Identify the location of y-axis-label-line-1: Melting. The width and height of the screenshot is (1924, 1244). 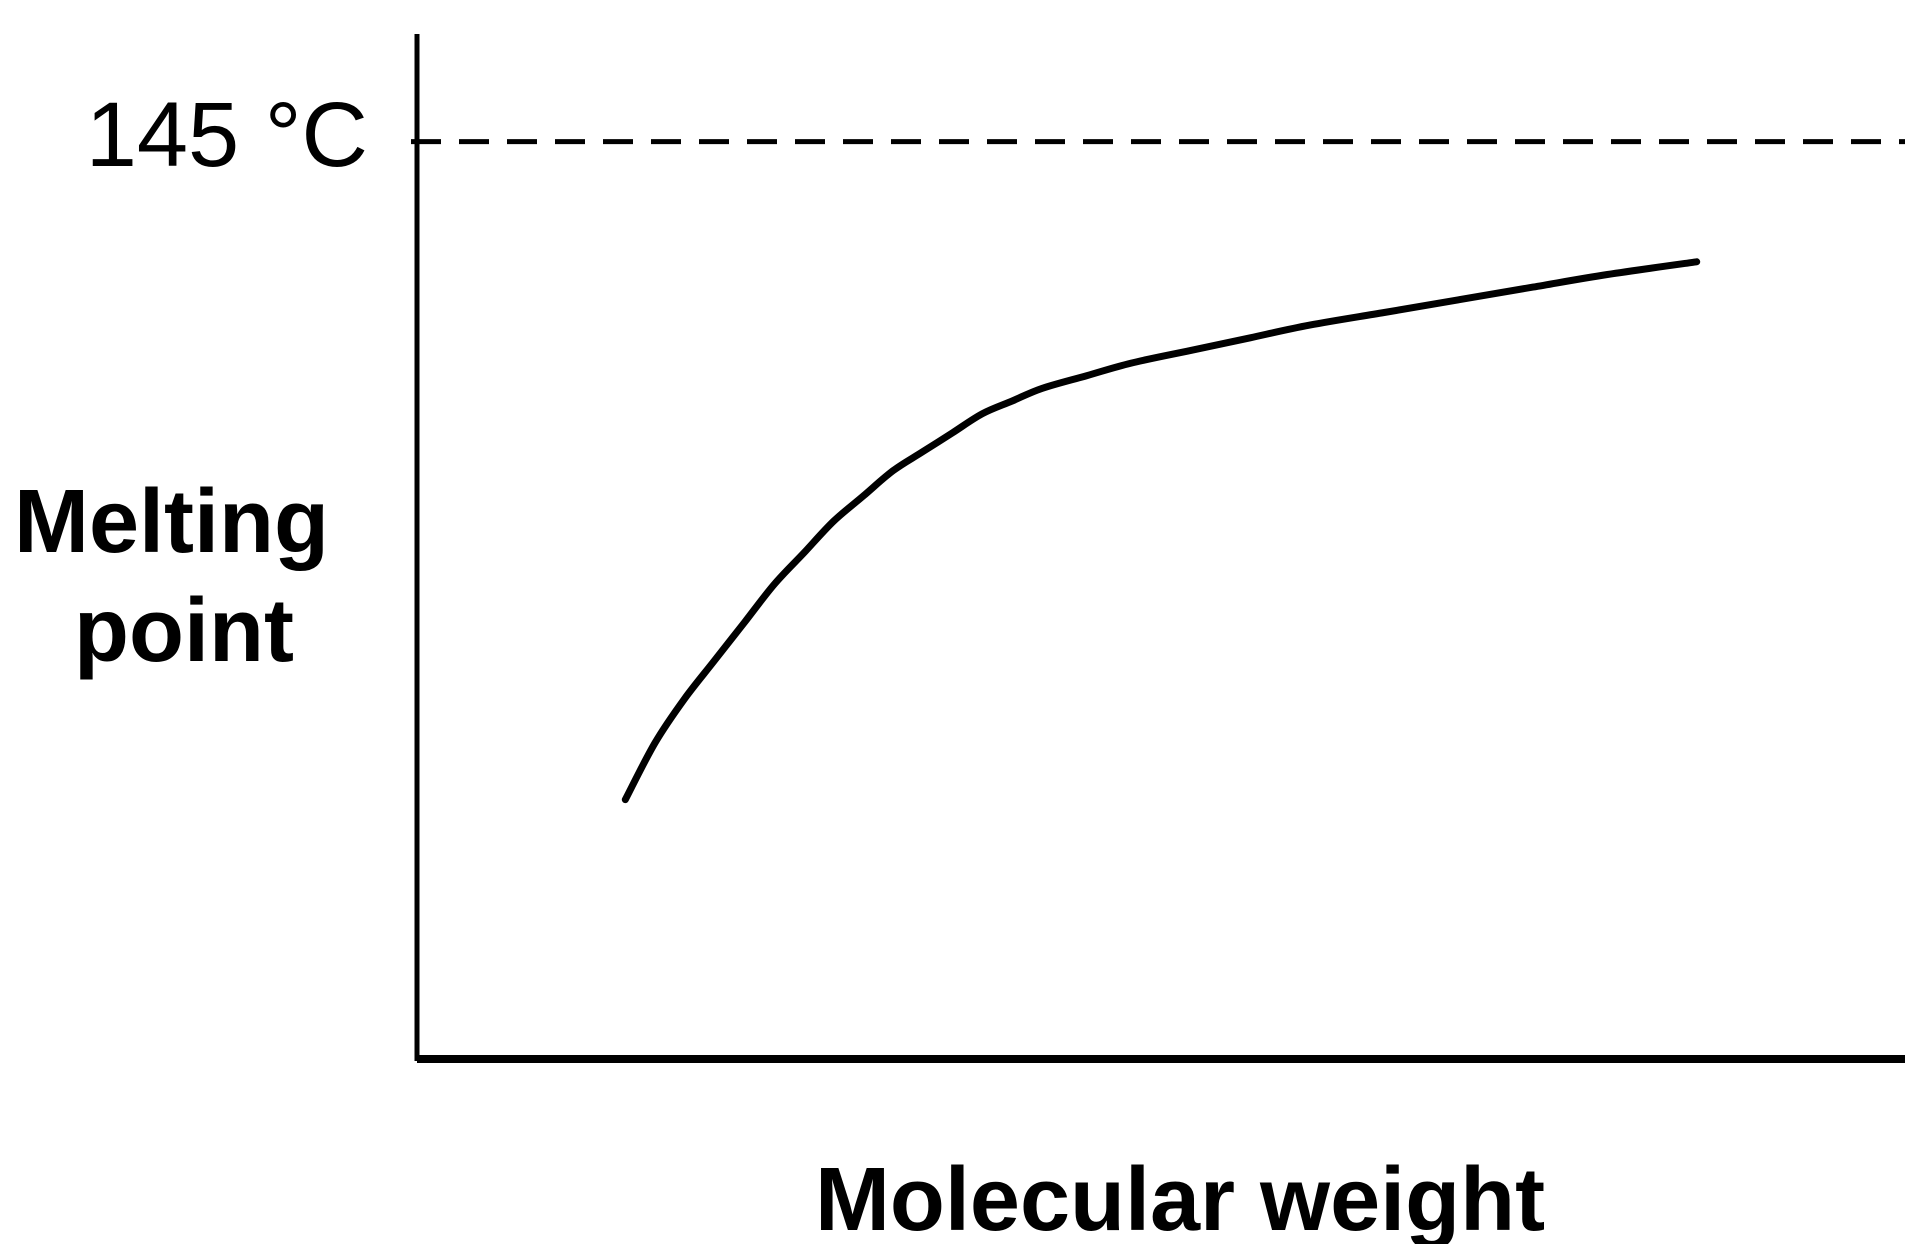
(171, 522).